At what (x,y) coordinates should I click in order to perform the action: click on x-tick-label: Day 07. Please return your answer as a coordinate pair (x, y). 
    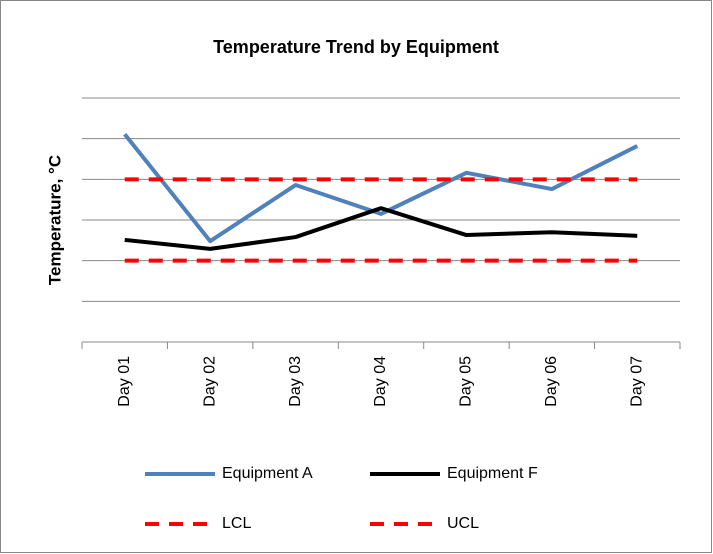
    Looking at the image, I should click on (637, 381).